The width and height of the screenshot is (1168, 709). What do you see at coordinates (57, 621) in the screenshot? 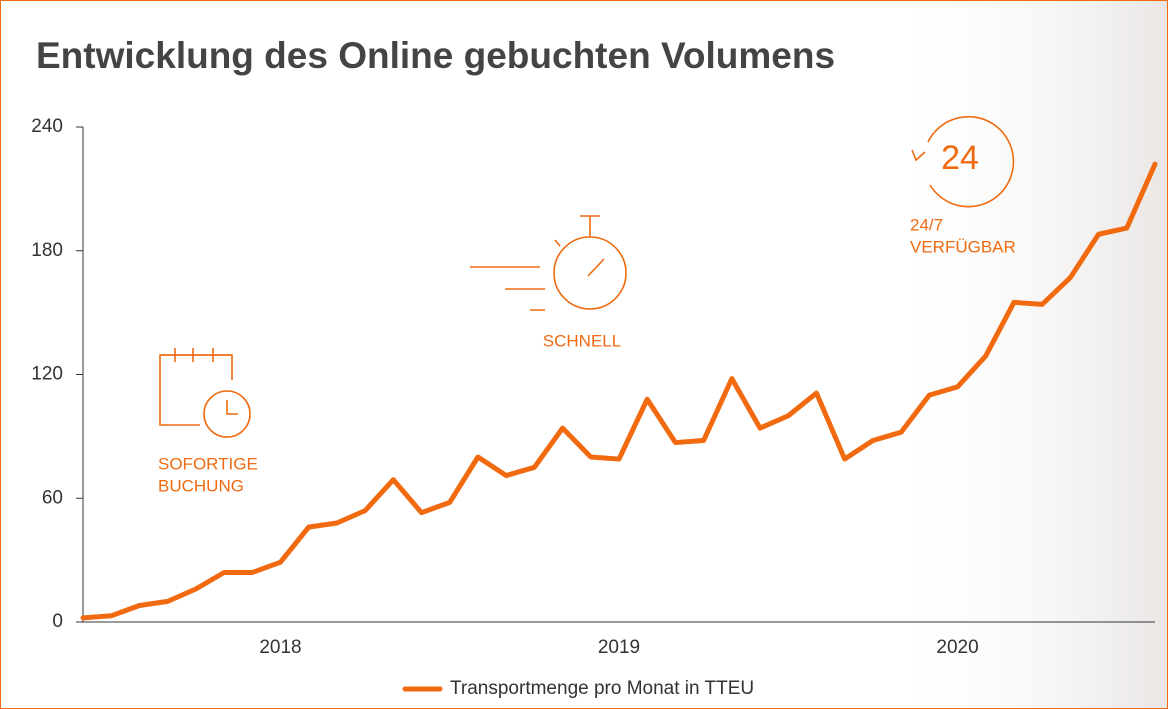
I see `y-tick-label: 0` at bounding box center [57, 621].